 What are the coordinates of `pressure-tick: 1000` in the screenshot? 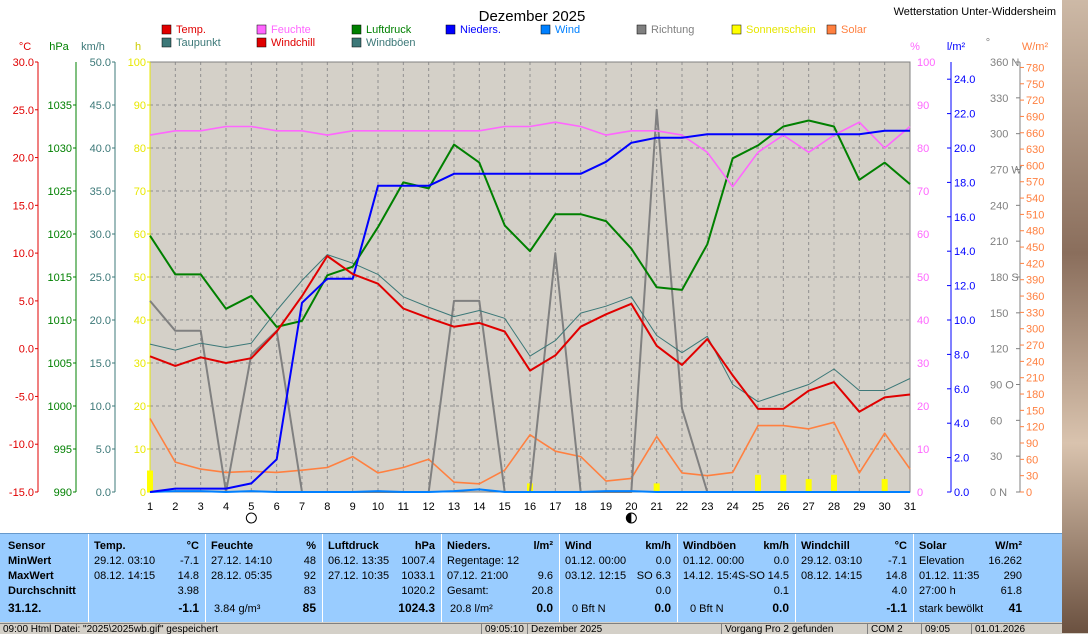 It's located at (60, 407).